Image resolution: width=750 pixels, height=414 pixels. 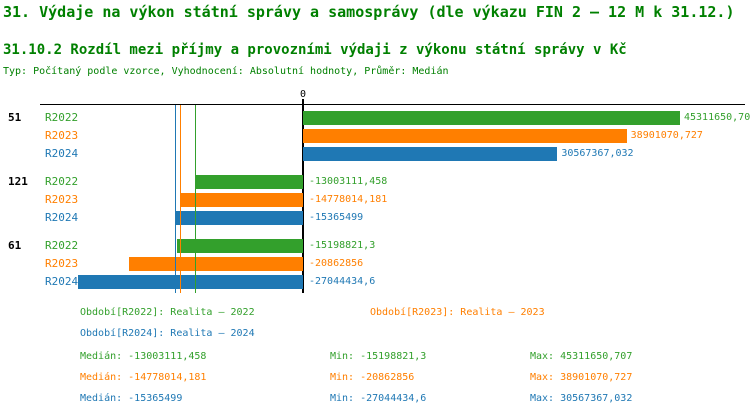 What do you see at coordinates (348, 181) in the screenshot?
I see `bar-value-label: -13003111,458` at bounding box center [348, 181].